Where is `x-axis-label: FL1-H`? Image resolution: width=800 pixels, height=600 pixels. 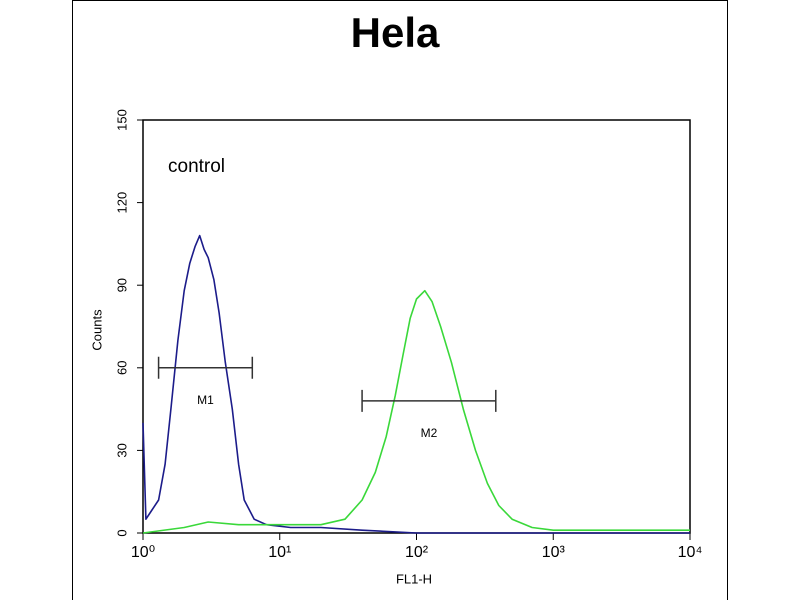 x-axis-label: FL1-H is located at coordinates (414, 578).